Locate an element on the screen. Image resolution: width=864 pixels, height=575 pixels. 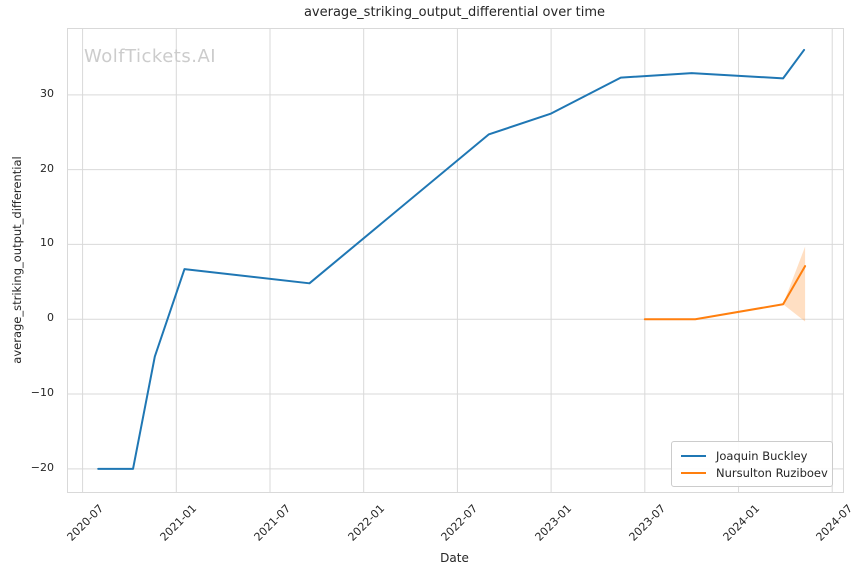
y-tick-label: 30 is located at coordinates (47, 93).